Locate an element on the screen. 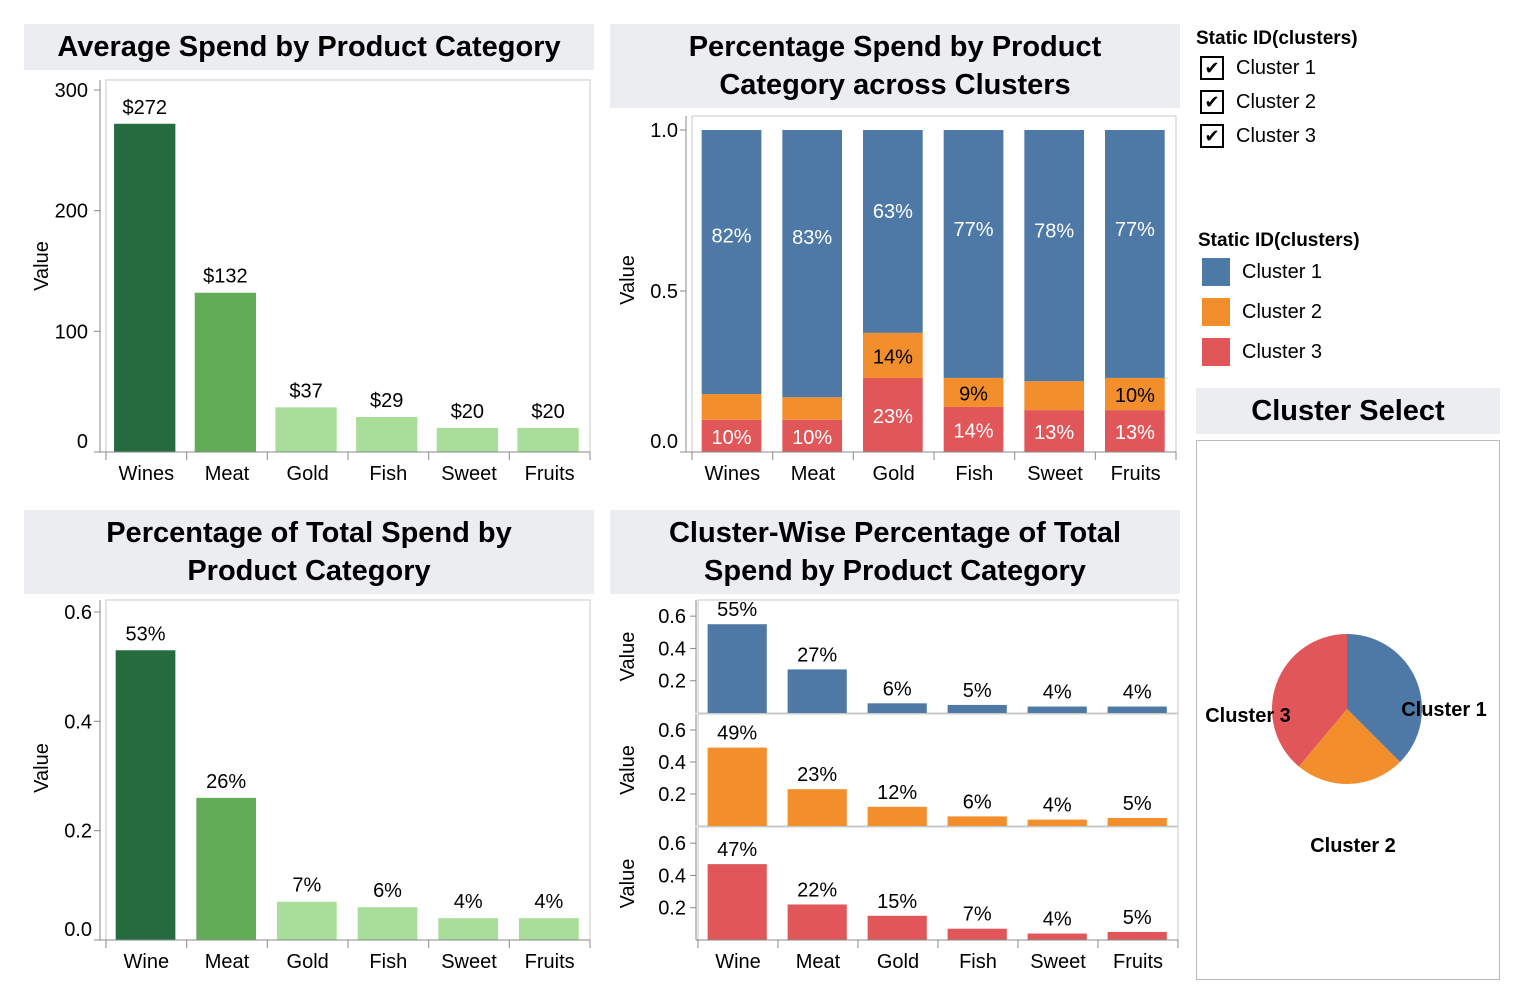  stack-segment-cluster-1-wines is located at coordinates (731, 262).